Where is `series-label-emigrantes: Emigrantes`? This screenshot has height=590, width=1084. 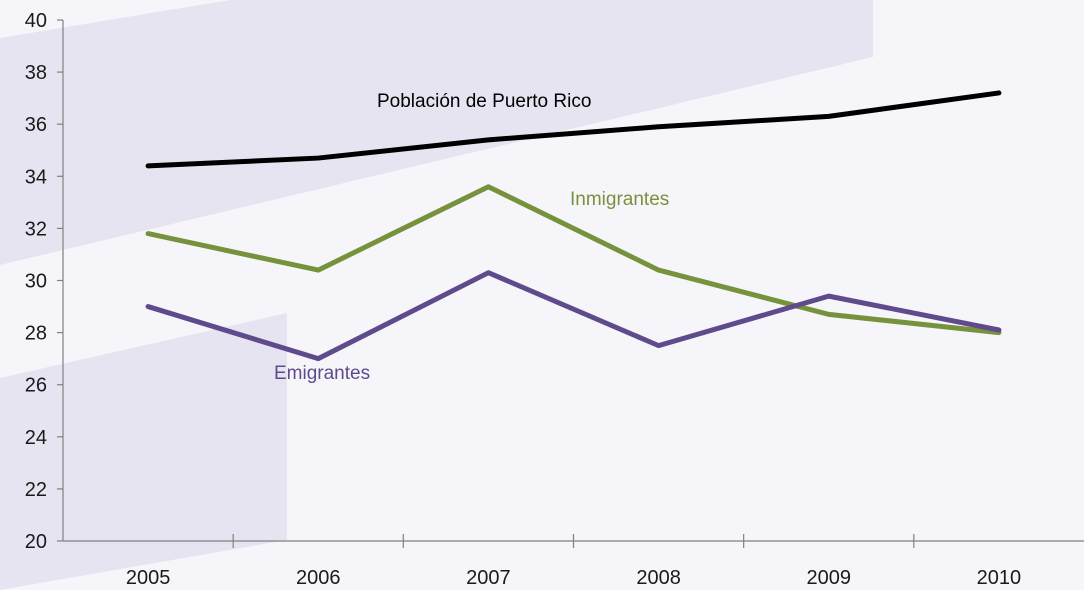
series-label-emigrantes: Emigrantes is located at coordinates (322, 373).